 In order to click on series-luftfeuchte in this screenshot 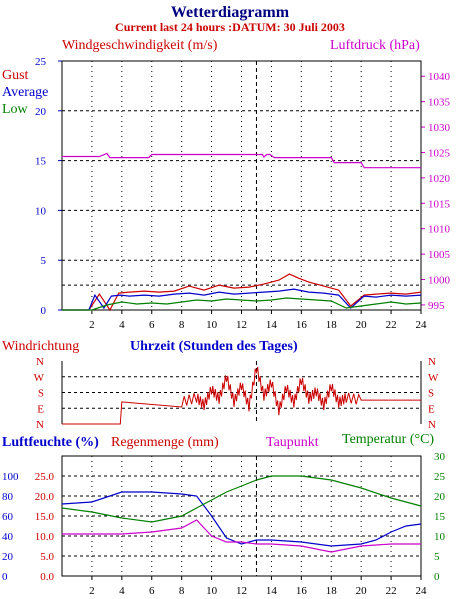, I will do `click(241, 519)`.